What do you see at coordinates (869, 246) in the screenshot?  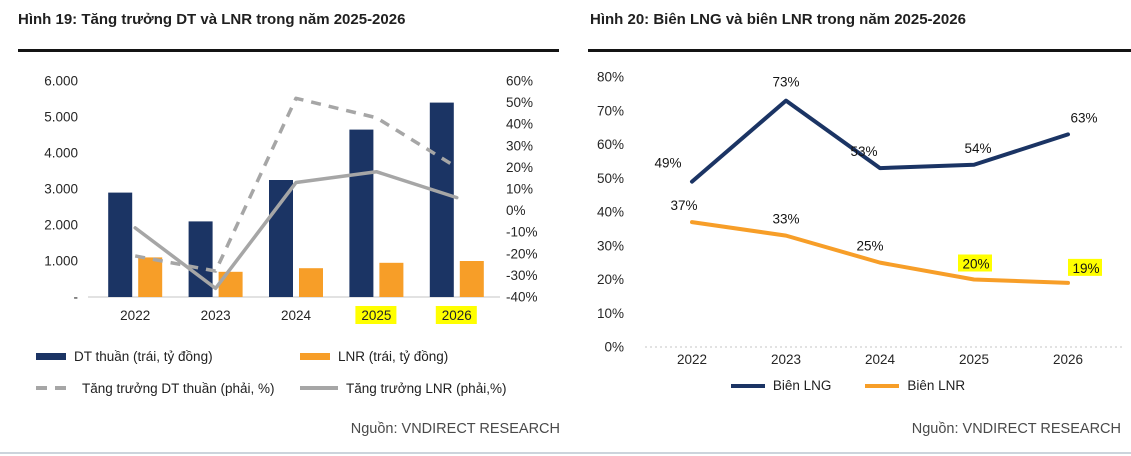 I see `chart-text: 25%` at bounding box center [869, 246].